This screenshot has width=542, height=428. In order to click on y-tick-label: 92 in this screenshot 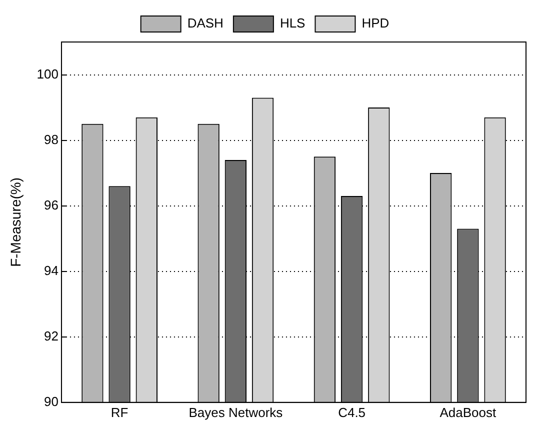, I will do `click(51, 336)`.